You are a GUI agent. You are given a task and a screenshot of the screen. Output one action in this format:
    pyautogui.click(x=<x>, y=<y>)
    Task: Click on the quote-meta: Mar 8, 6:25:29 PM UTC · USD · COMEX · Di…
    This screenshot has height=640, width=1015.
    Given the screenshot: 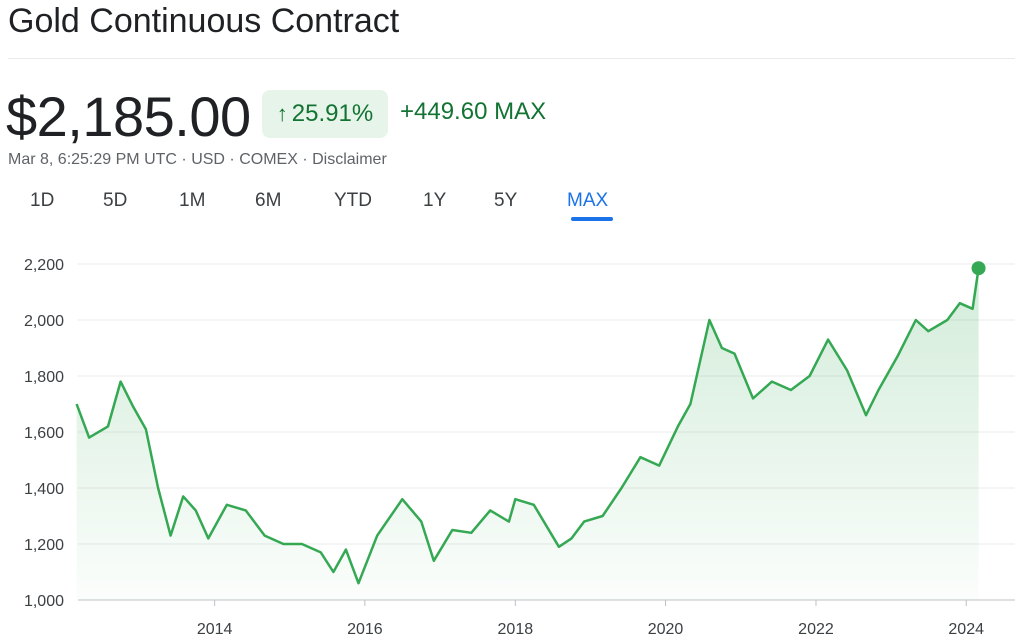 What is the action you would take?
    pyautogui.click(x=197, y=160)
    